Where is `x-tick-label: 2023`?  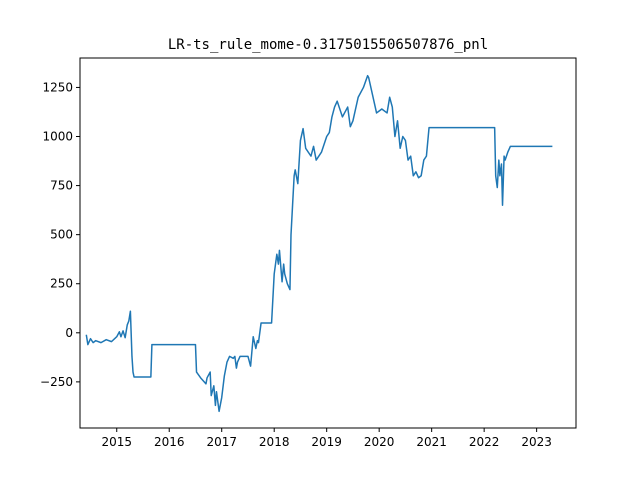 x-tick-label: 2023 is located at coordinates (536, 442).